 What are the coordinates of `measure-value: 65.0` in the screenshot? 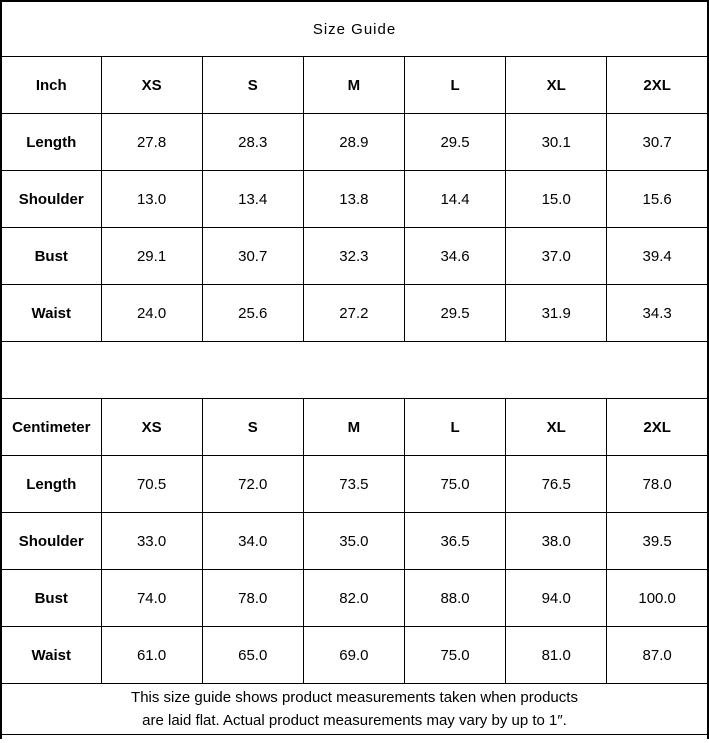 It's located at (252, 655).